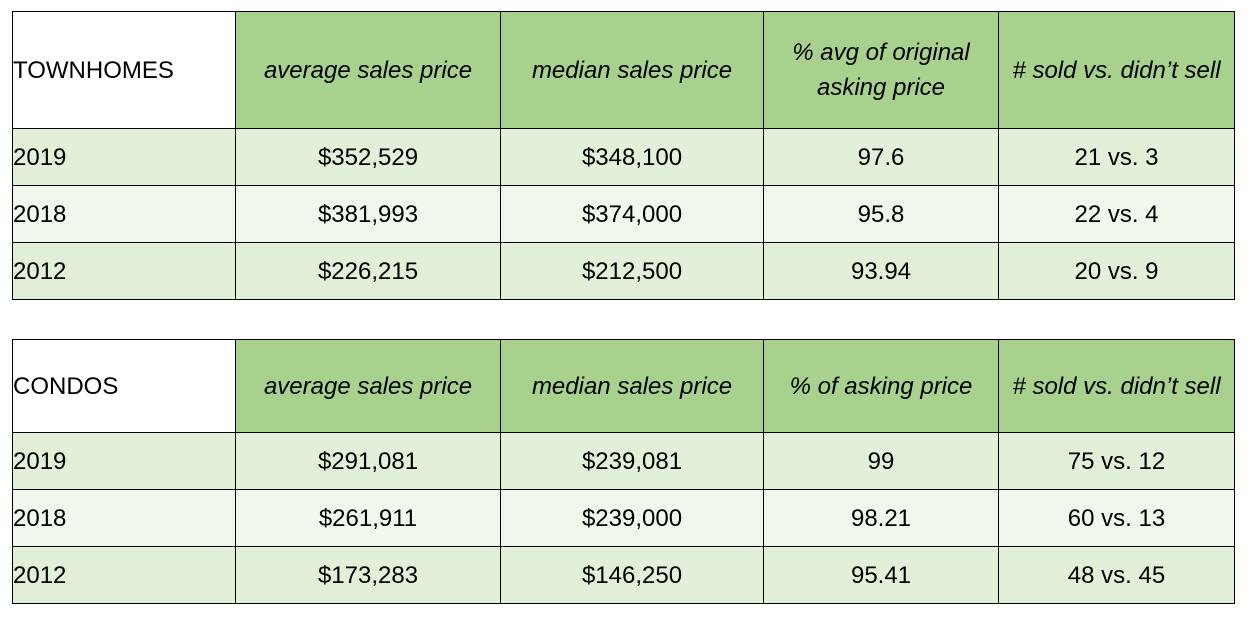  I want to click on average-price-cell: $352,529, so click(368, 157).